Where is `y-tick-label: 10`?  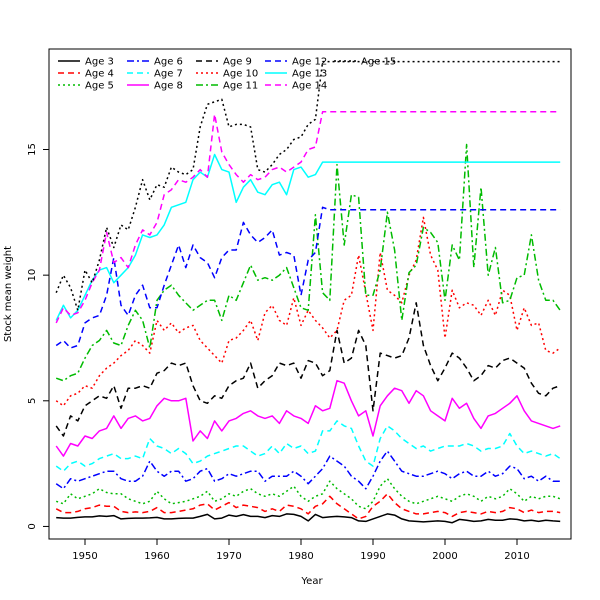 y-tick-label: 10 is located at coordinates (32, 275).